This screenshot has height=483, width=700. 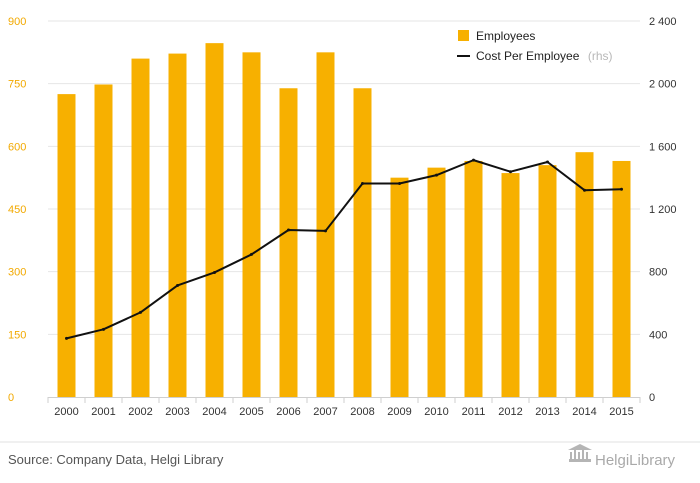 I want to click on y-left-tick-label: 750, so click(x=17, y=85).